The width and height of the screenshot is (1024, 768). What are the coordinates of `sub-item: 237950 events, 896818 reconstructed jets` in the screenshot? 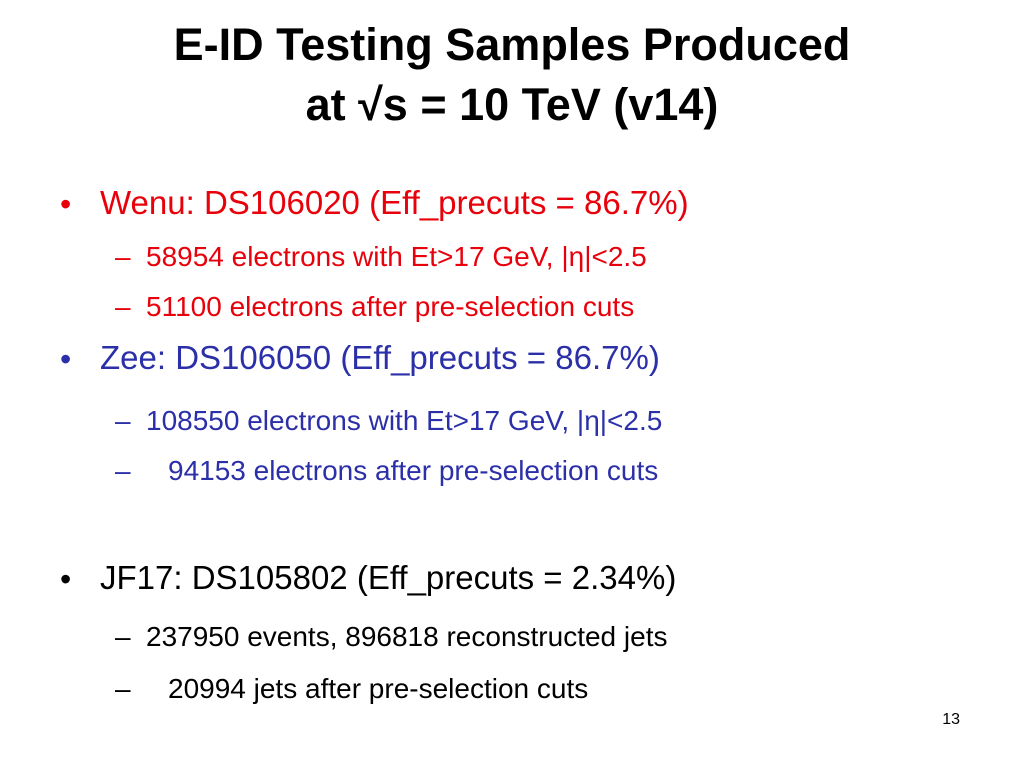 It's located at (407, 636).